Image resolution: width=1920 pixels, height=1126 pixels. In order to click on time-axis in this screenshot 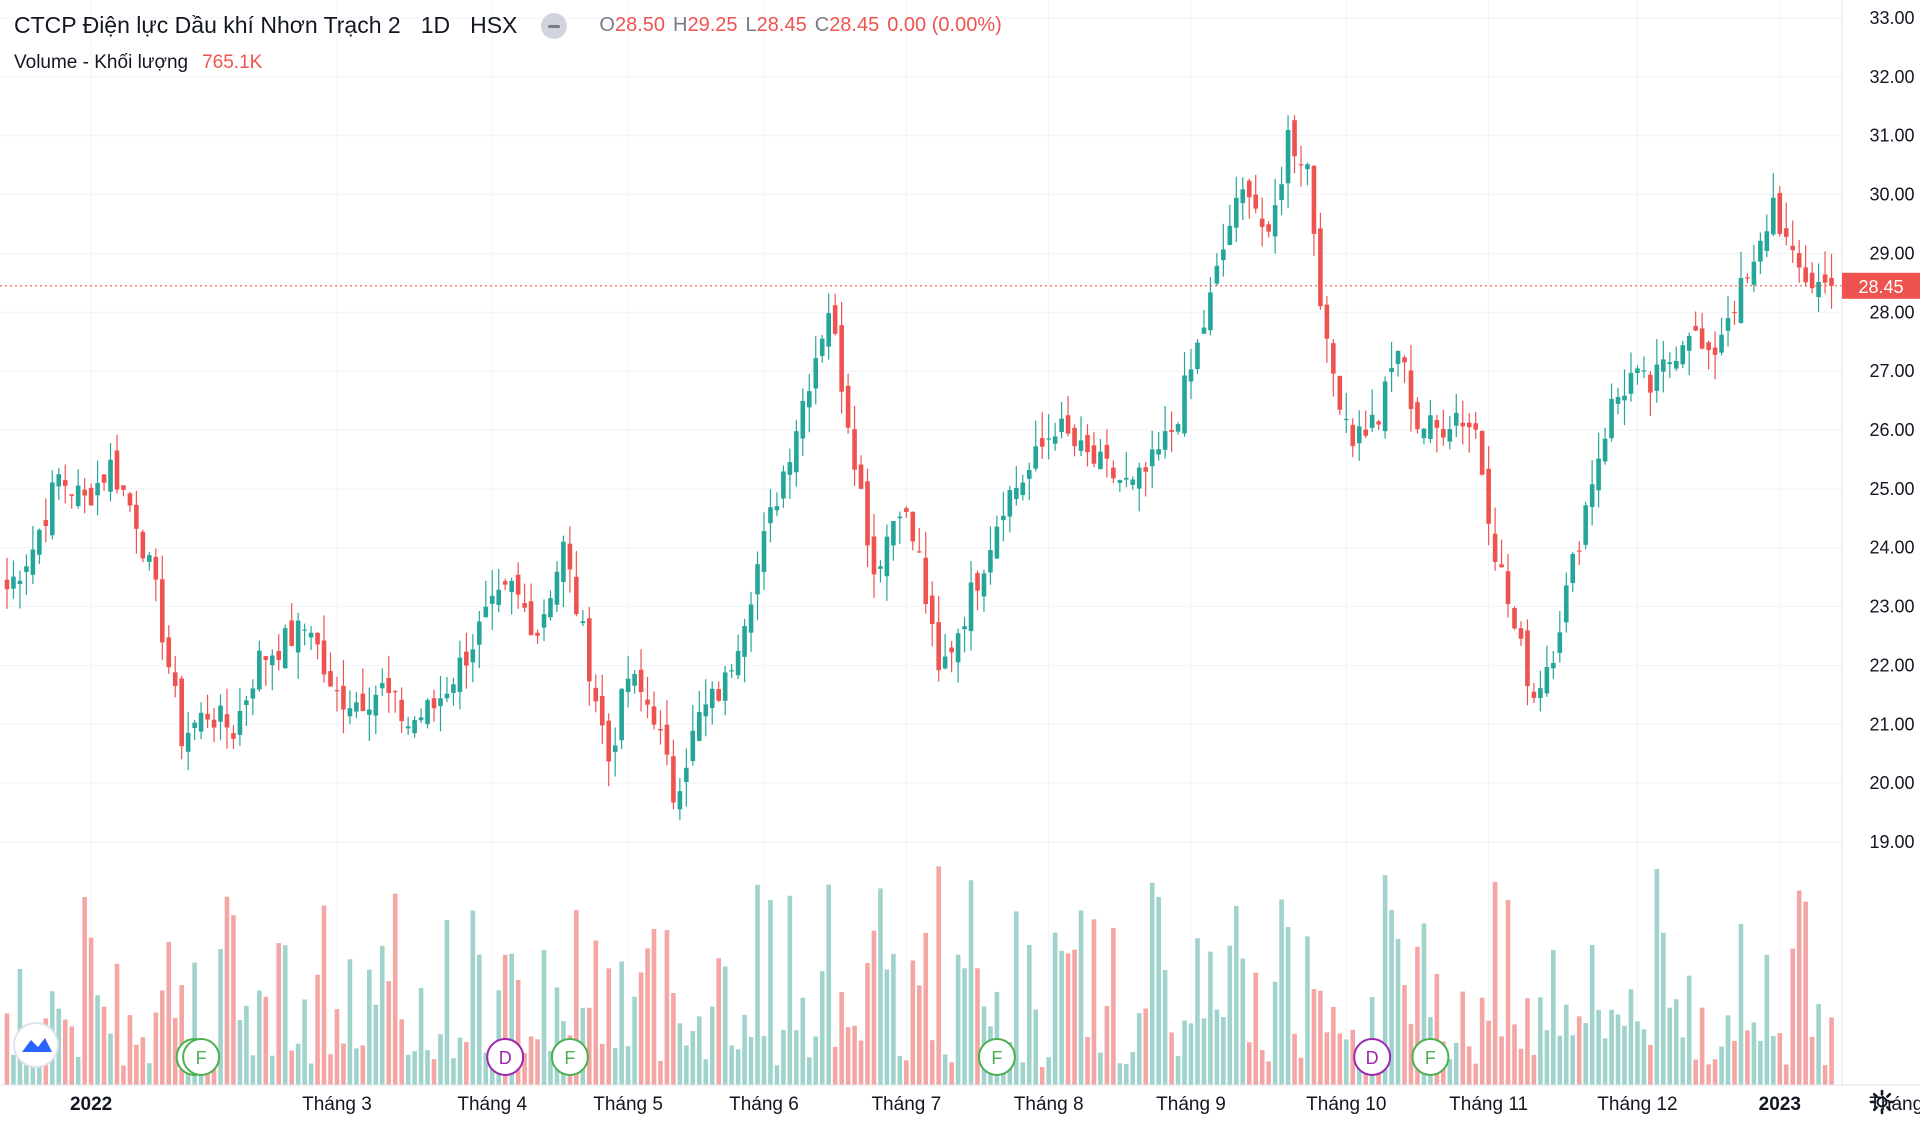, I will do `click(921, 1105)`.